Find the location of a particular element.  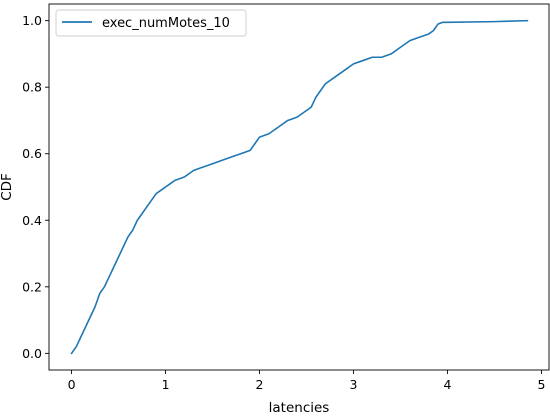

y-tick-label: 0.6 is located at coordinates (32, 153).